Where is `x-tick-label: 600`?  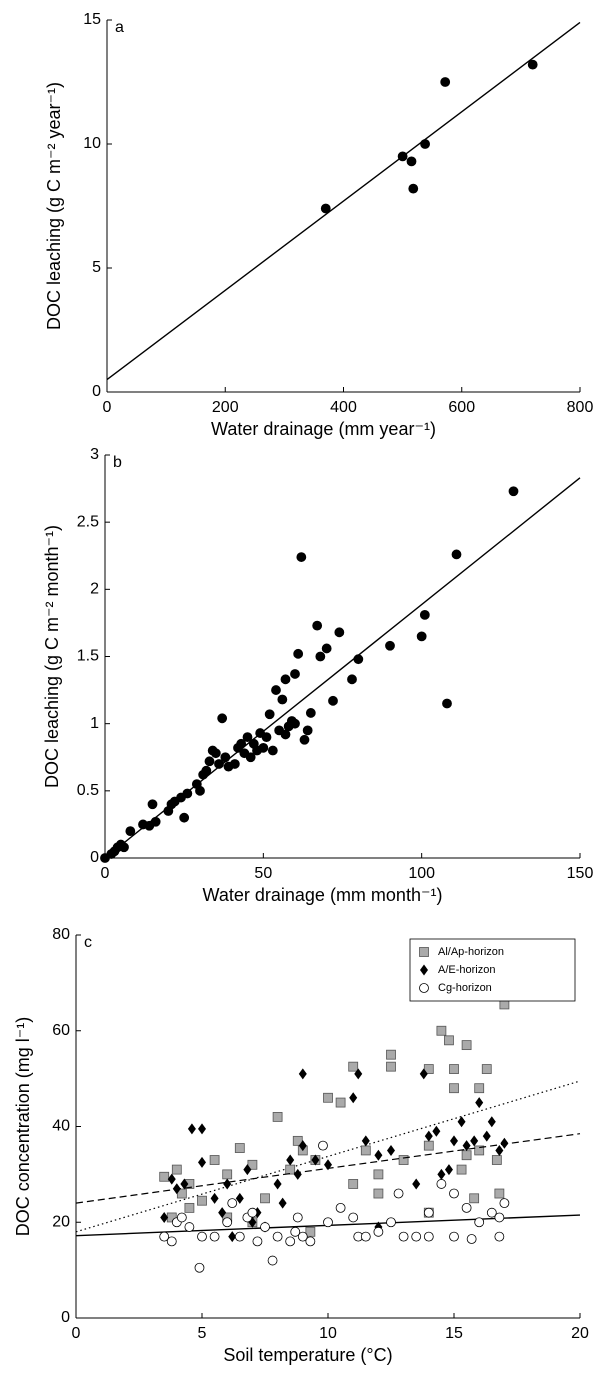
x-tick-label: 600 is located at coordinates (461, 407).